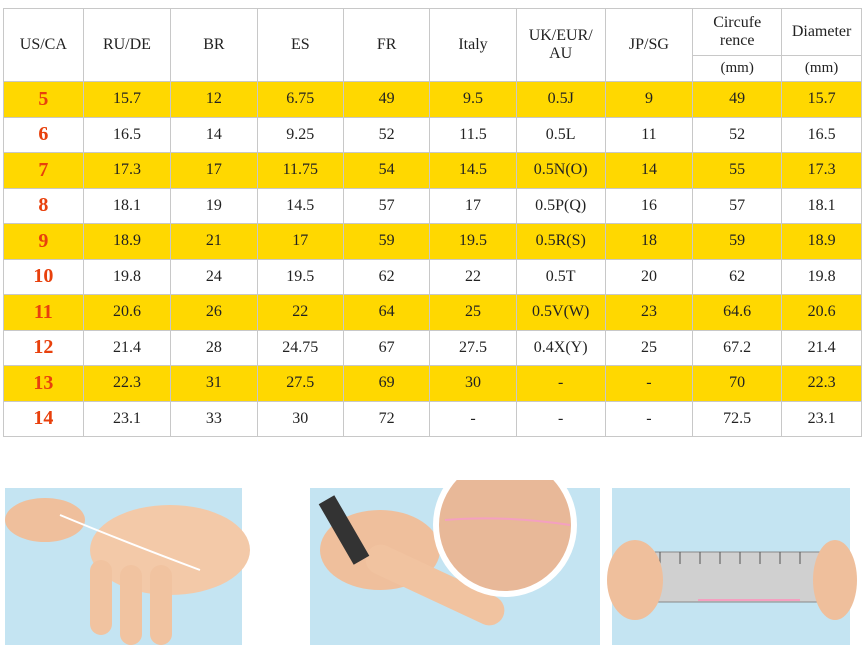  I want to click on us-size: 6, so click(43, 134).